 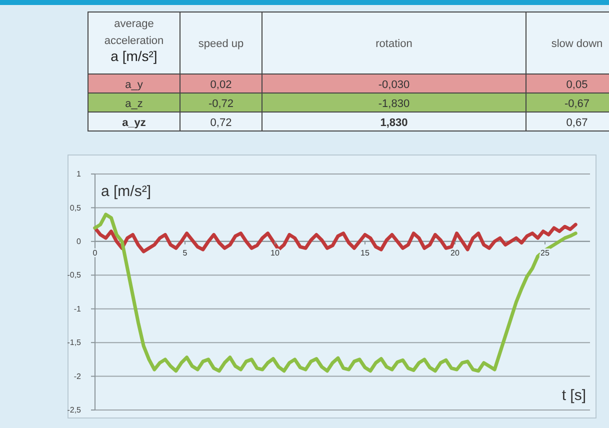 What do you see at coordinates (577, 85) in the screenshot?
I see `text: 0,05` at bounding box center [577, 85].